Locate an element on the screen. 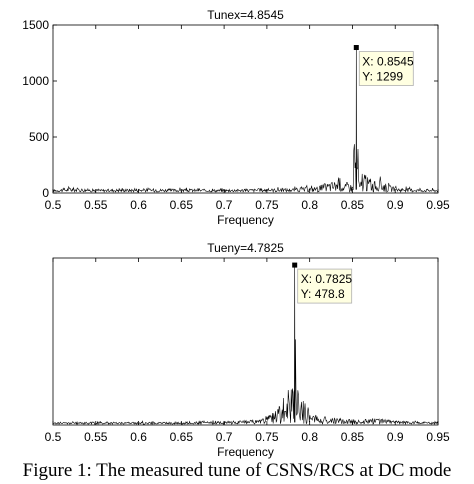  datatip-x: X: 0.7825 is located at coordinates (327, 279).